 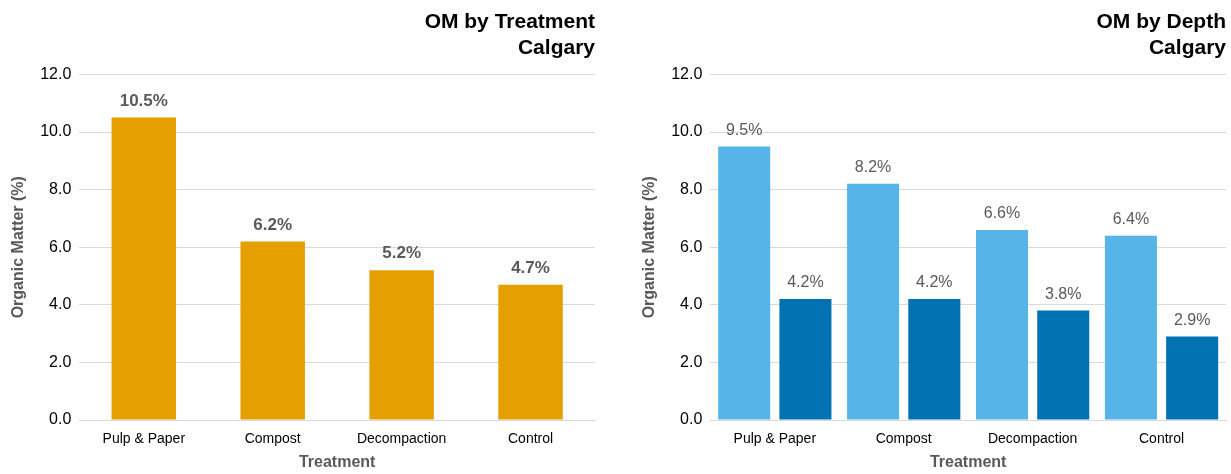 I want to click on data-label: 6.4%, so click(x=1131, y=219).